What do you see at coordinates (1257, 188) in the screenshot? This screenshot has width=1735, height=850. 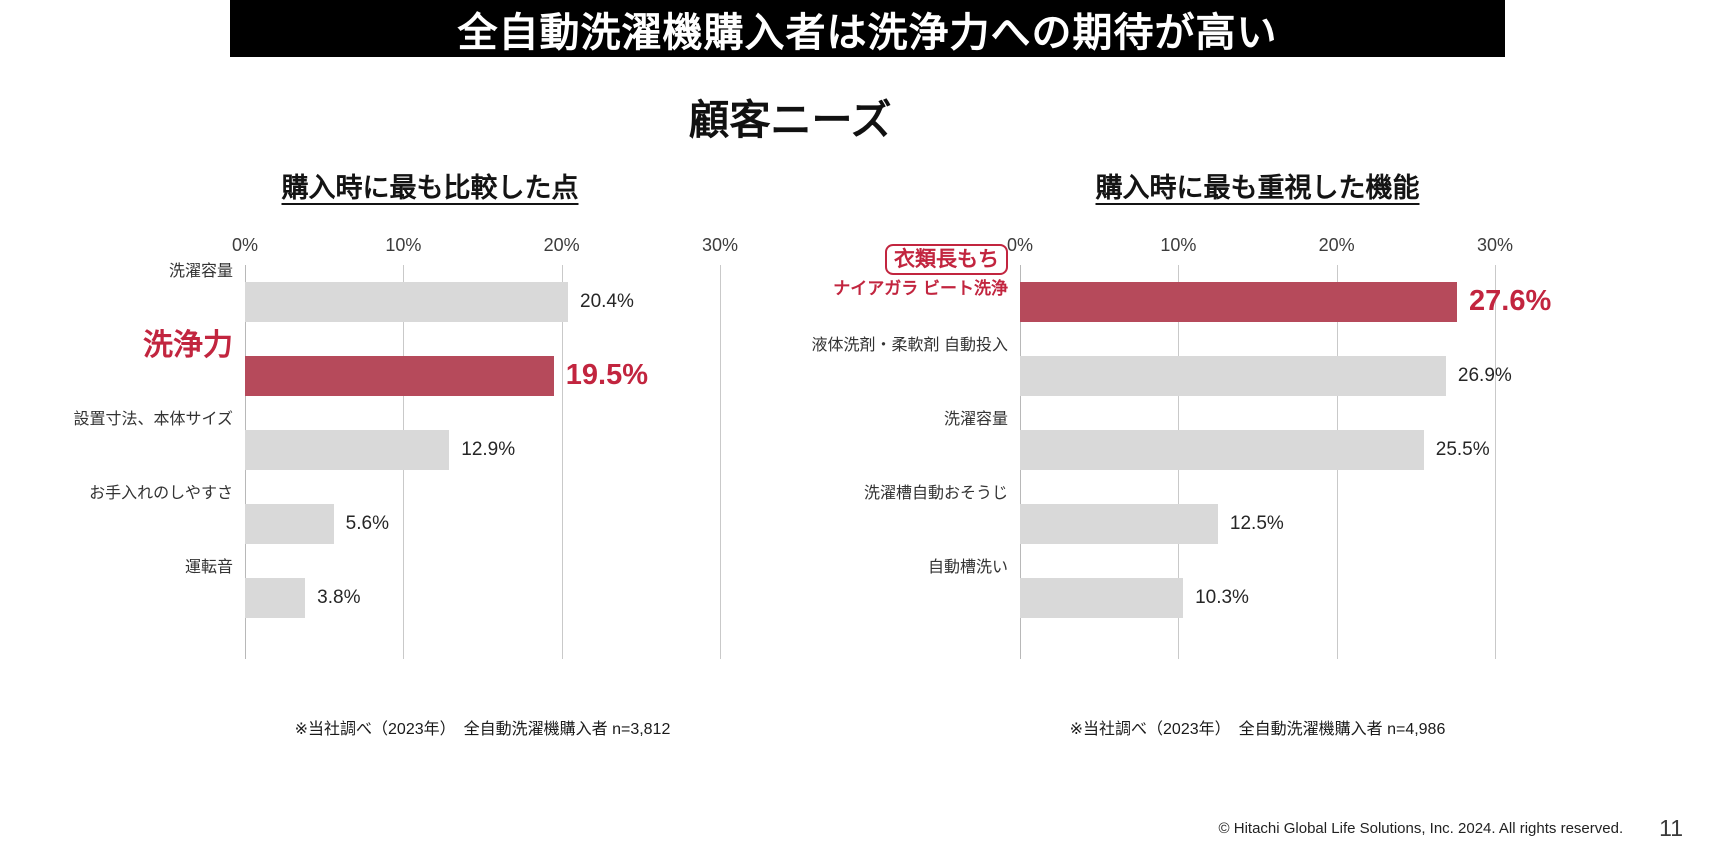 I see `chart-title: 購入時に最も重視した機能` at bounding box center [1257, 188].